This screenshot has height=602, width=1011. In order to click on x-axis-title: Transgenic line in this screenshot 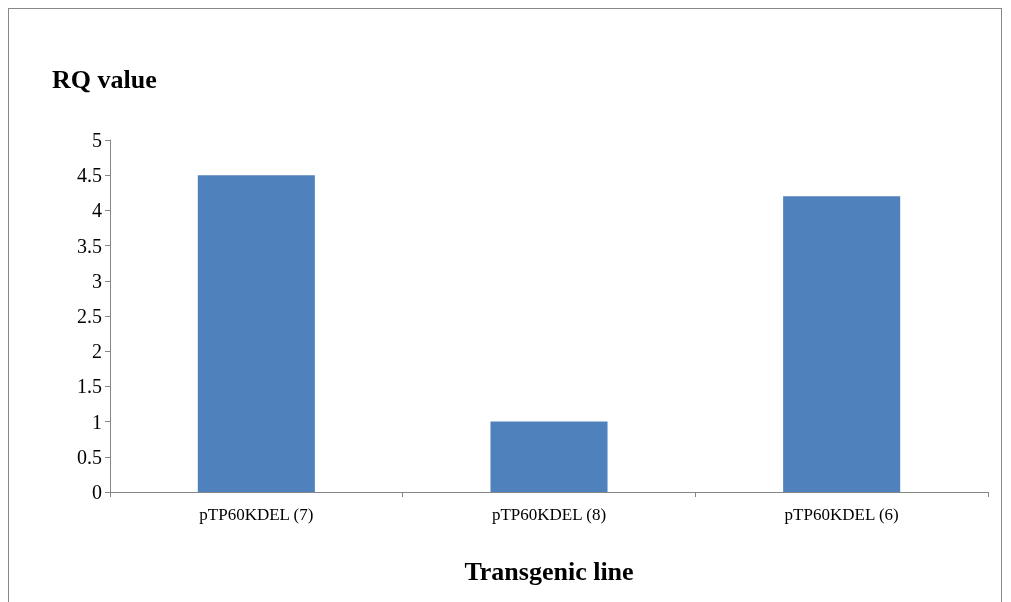, I will do `click(549, 571)`.